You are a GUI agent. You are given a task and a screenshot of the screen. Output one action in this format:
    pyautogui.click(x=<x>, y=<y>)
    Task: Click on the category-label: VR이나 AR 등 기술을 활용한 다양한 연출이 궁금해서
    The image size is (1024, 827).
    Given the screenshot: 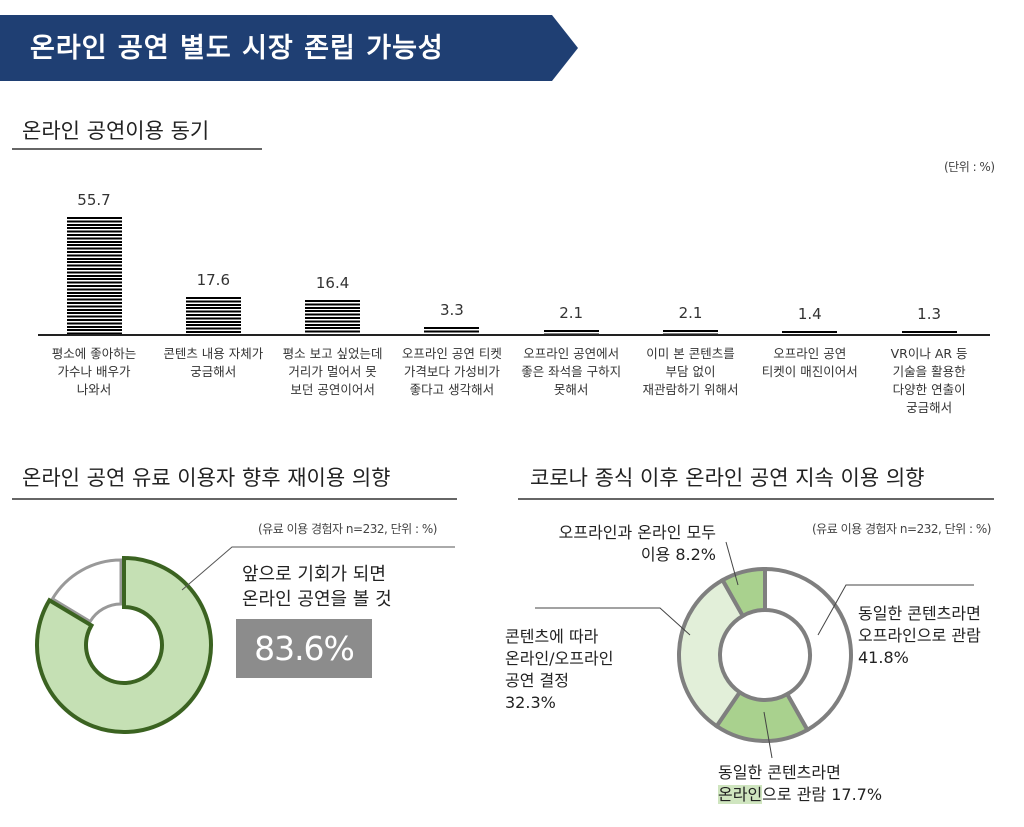 What is the action you would take?
    pyautogui.click(x=929, y=380)
    